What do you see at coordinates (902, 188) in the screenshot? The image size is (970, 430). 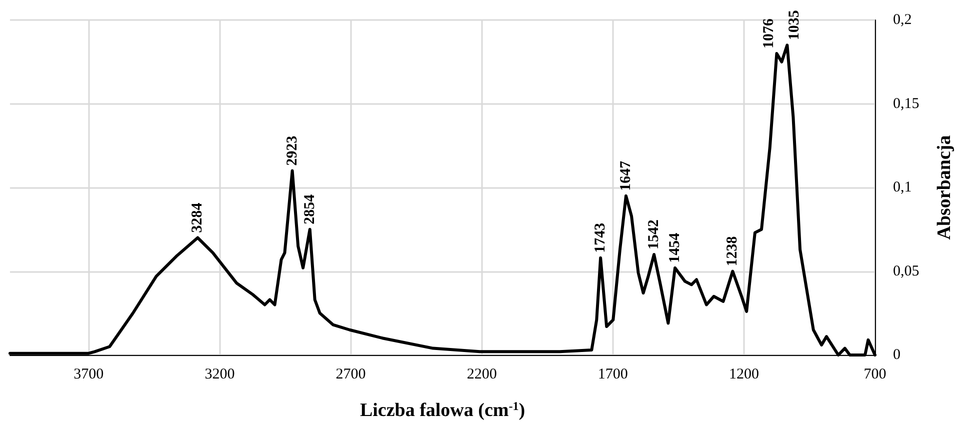 I see `y-tick-label: 0,1` at bounding box center [902, 188].